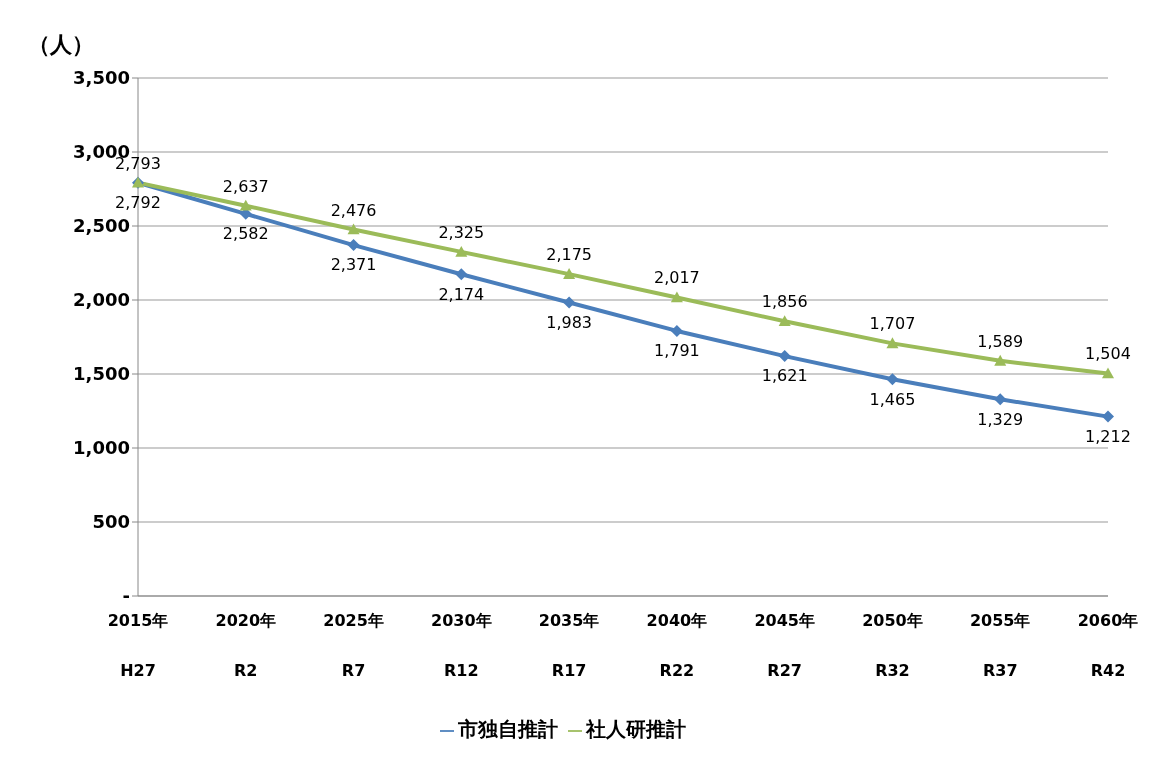 Image resolution: width=1171 pixels, height=765 pixels. Describe the element at coordinates (892, 399) in the screenshot. I see `data-label: 1,465` at that location.